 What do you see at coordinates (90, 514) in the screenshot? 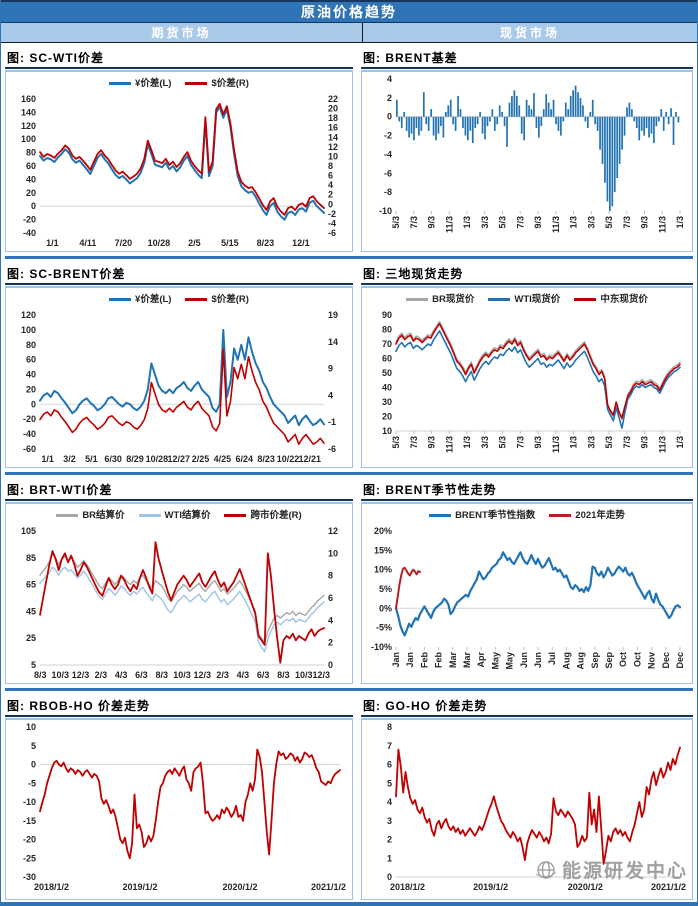
I see `legend-item: BR结算价` at bounding box center [90, 514].